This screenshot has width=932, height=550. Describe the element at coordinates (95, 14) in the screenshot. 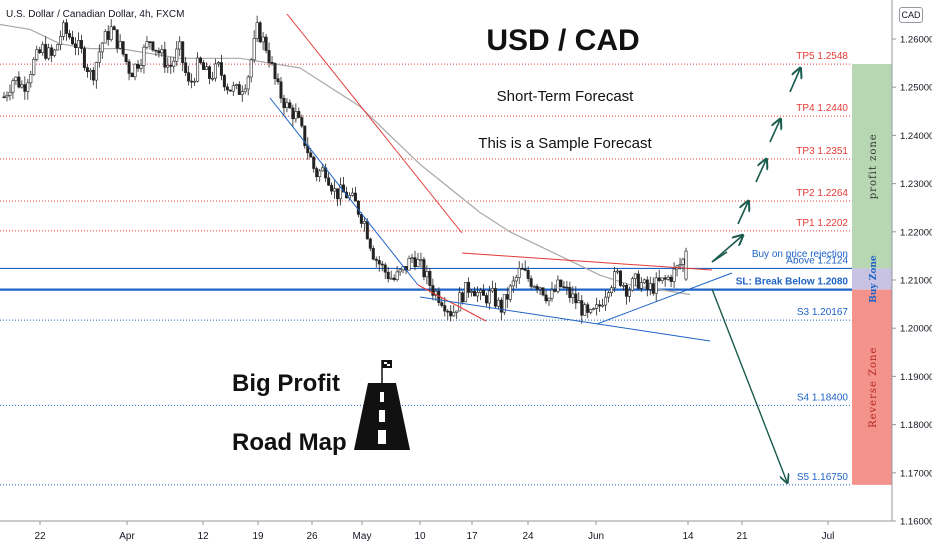

I see `symbol-label: U.S. Dollar / Canadian Dollar, 4h, FXCM` at that location.